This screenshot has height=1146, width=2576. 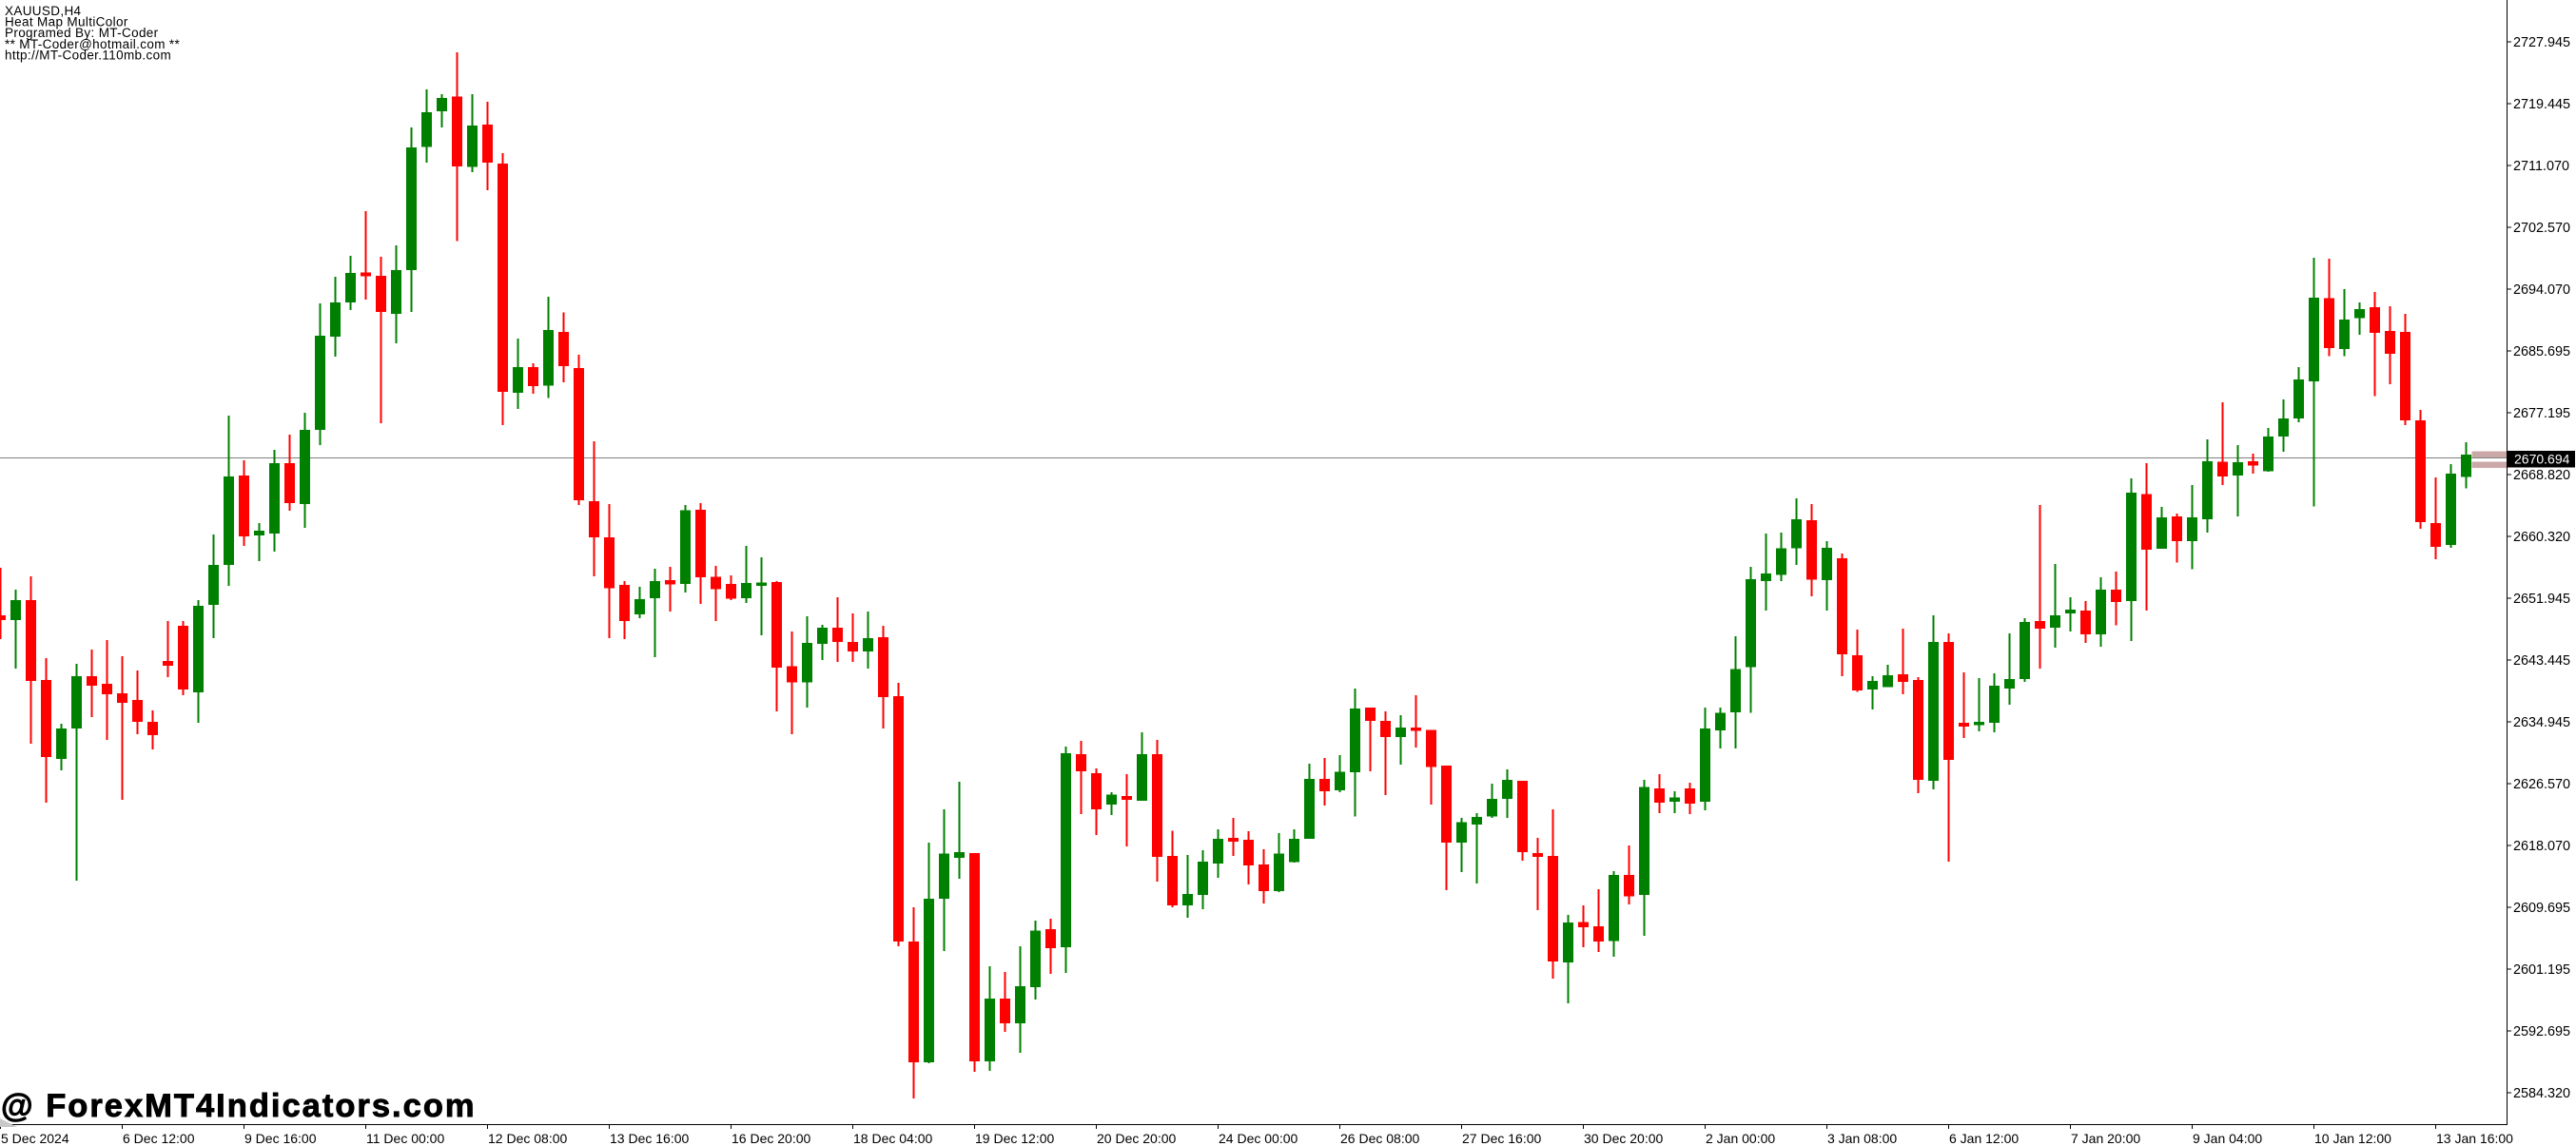 What do you see at coordinates (280, 1138) in the screenshot?
I see `svg-text: 9 Dec 16:00` at bounding box center [280, 1138].